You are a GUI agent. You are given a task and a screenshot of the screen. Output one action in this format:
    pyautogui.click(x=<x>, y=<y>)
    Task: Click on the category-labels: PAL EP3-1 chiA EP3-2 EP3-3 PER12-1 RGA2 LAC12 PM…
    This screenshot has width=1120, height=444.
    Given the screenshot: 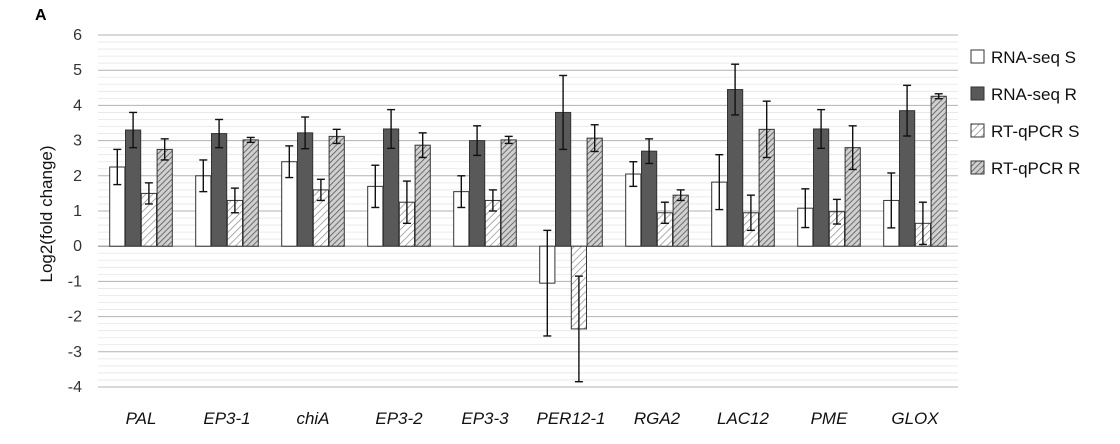 What is the action you would take?
    pyautogui.click(x=533, y=418)
    